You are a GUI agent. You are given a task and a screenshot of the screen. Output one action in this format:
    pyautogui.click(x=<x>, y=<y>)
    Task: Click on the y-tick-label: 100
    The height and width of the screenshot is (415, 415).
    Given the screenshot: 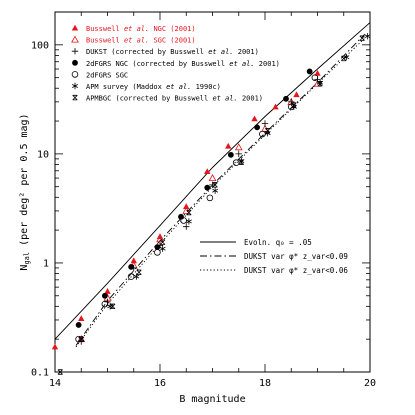 What is the action you would take?
    pyautogui.click(x=40, y=45)
    